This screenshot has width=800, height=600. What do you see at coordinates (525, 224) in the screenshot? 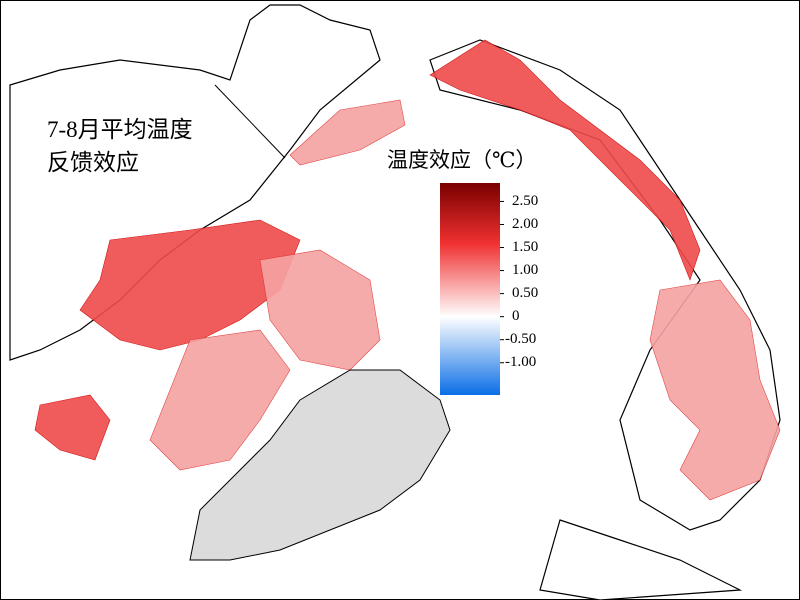
I see `tick-label: 2.00` at bounding box center [525, 224].